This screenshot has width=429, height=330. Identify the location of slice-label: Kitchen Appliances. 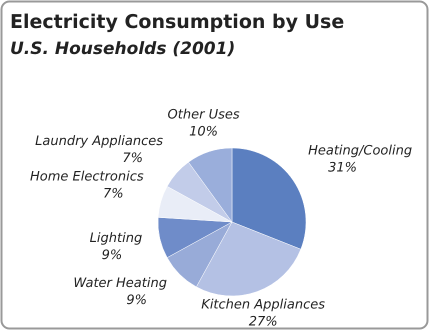
(263, 305).